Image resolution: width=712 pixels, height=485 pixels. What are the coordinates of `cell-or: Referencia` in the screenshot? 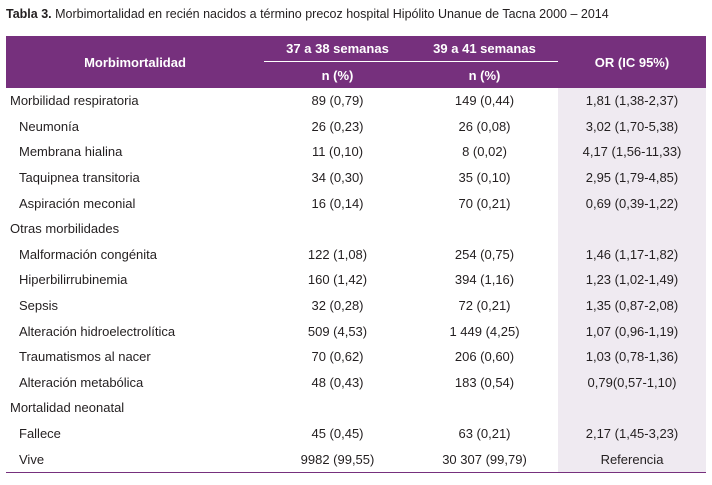 It's located at (632, 459).